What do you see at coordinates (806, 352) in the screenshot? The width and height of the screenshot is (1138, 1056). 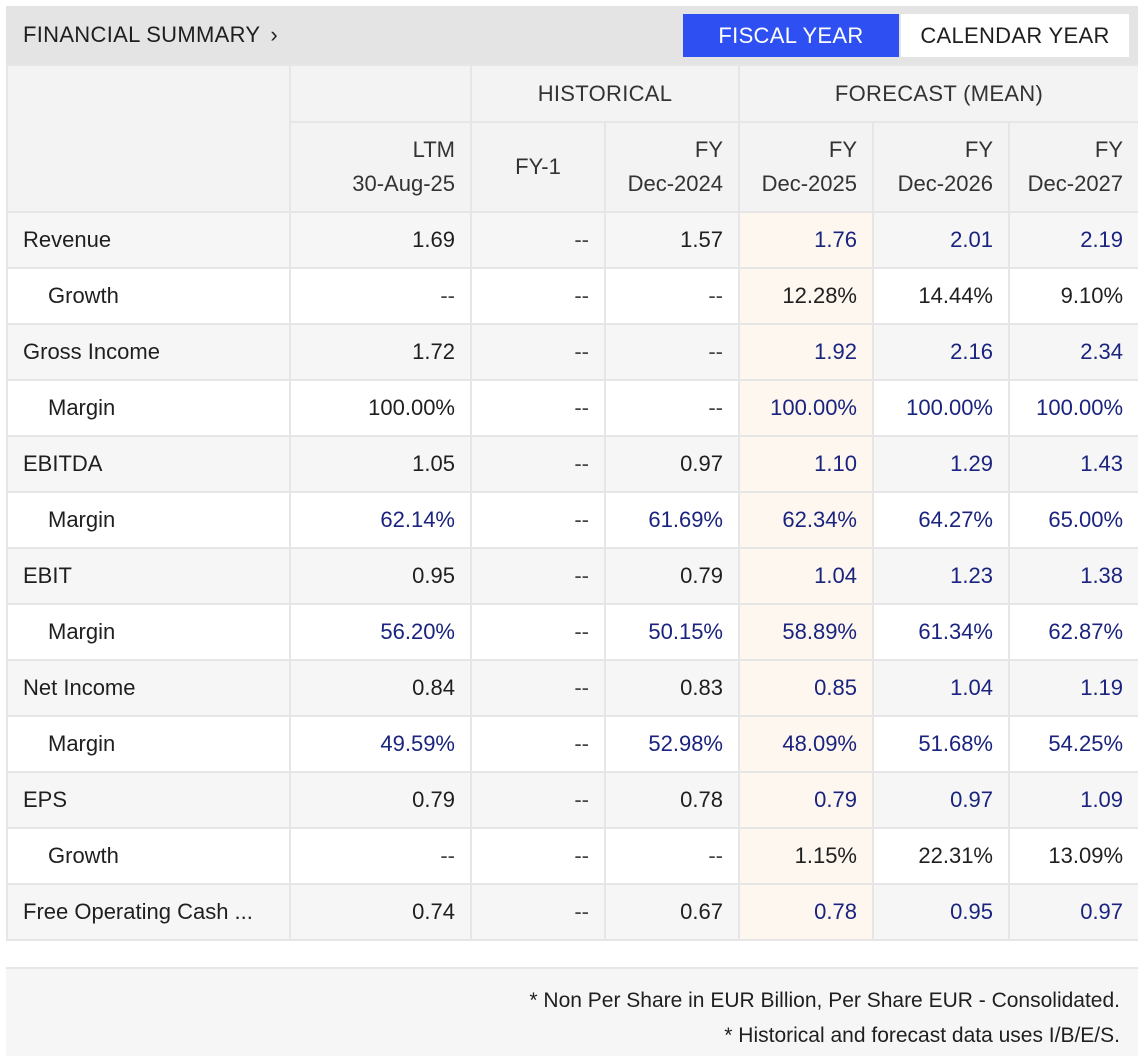 I see `value-cell: 1.92` at bounding box center [806, 352].